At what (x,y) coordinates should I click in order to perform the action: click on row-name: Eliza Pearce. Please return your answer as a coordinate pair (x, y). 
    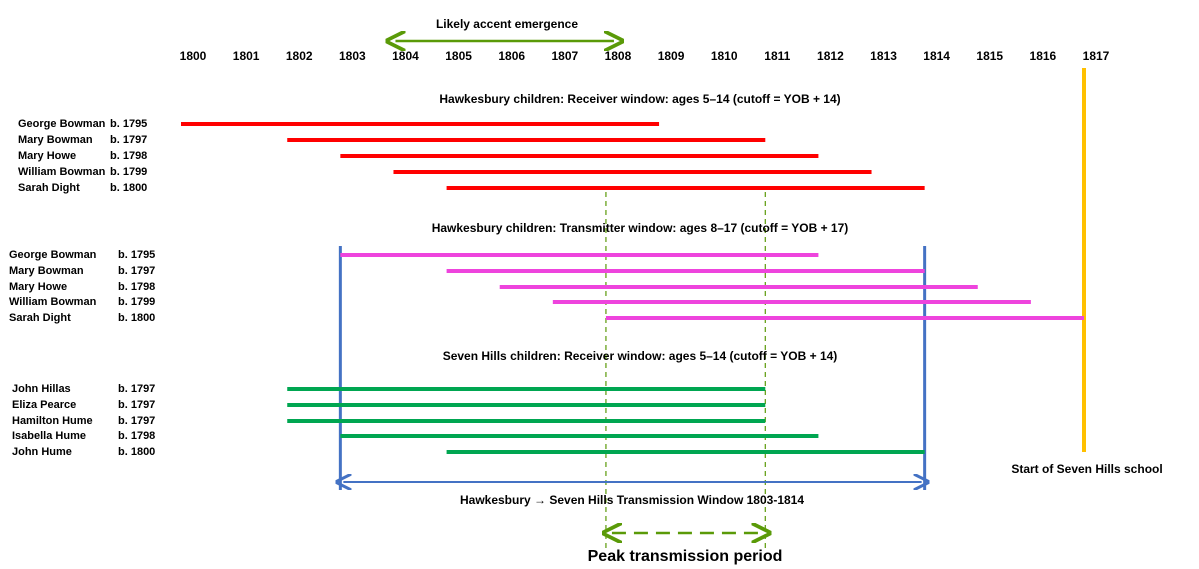
    Looking at the image, I should click on (44, 405).